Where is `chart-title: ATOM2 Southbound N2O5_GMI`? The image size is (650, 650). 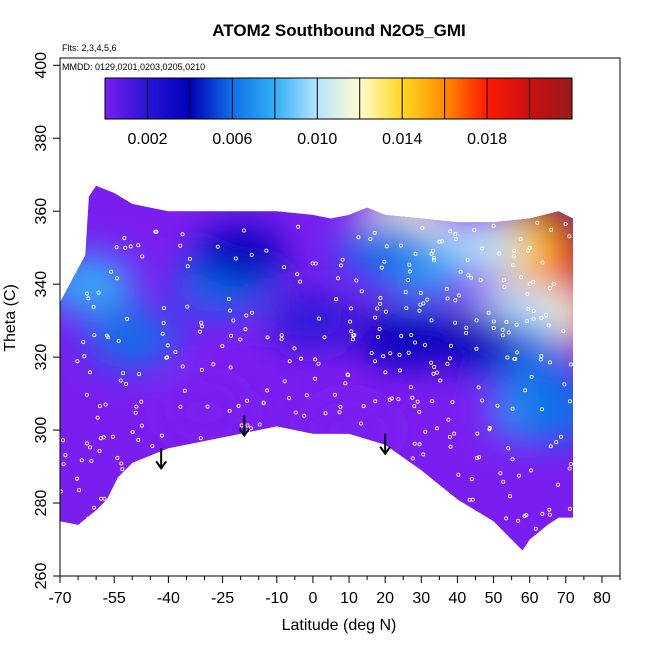 chart-title: ATOM2 Southbound N2O5_GMI is located at coordinates (338, 30).